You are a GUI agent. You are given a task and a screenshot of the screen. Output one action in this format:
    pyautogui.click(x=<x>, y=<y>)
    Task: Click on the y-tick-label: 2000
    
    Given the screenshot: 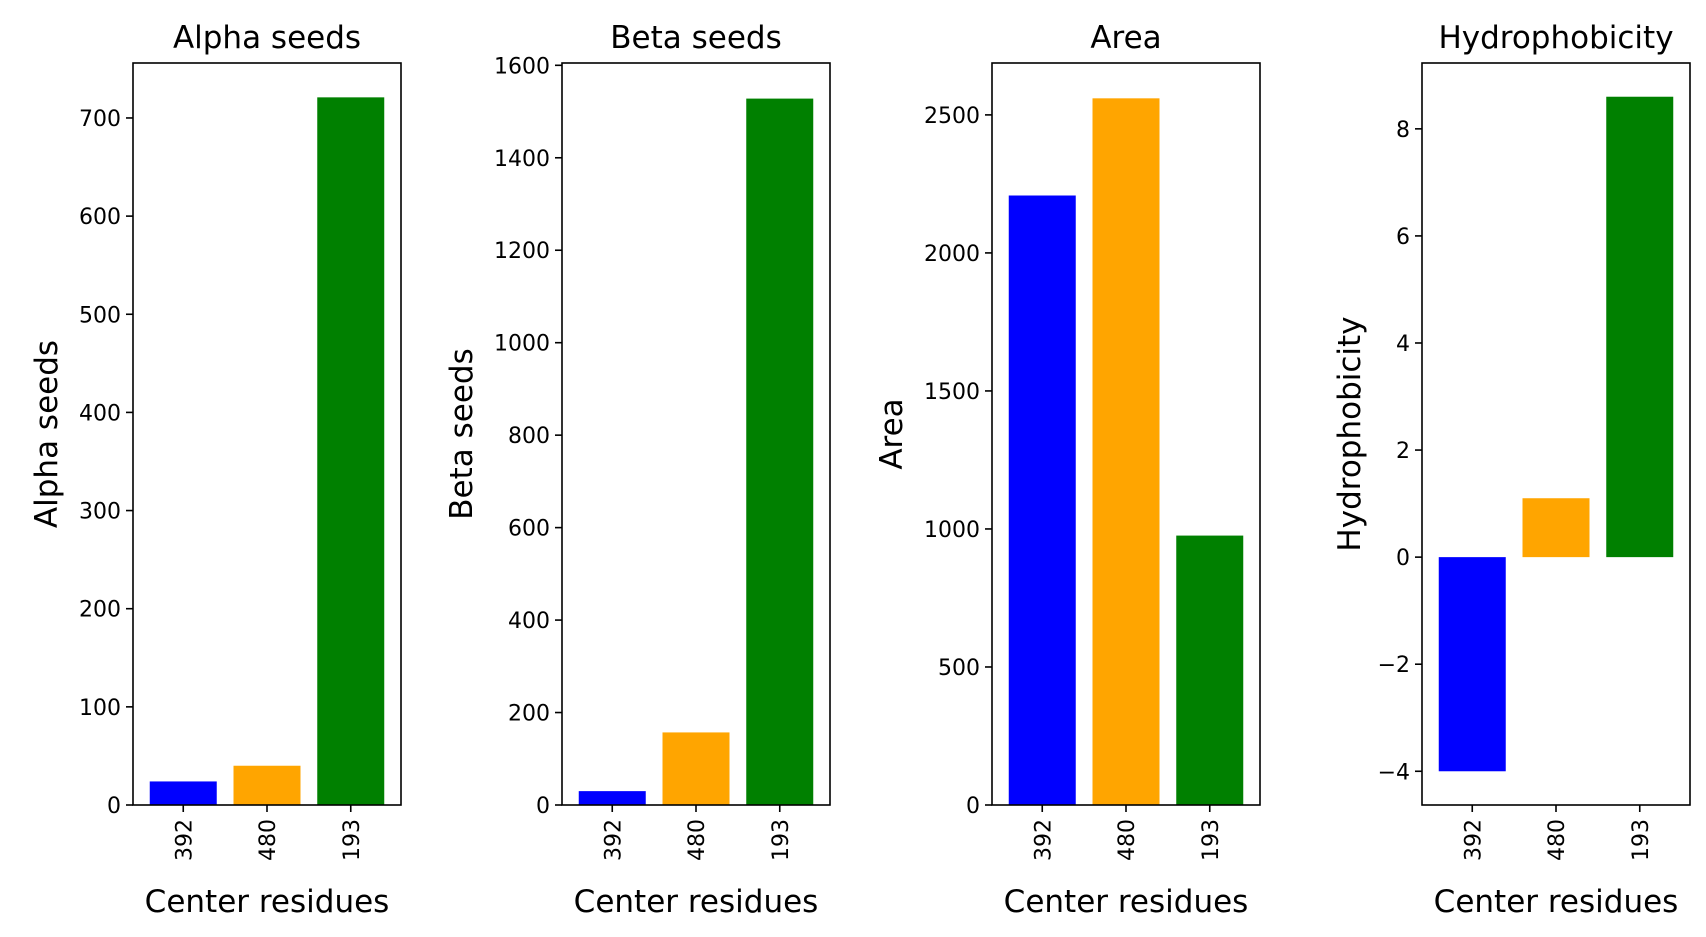 What is the action you would take?
    pyautogui.click(x=952, y=254)
    